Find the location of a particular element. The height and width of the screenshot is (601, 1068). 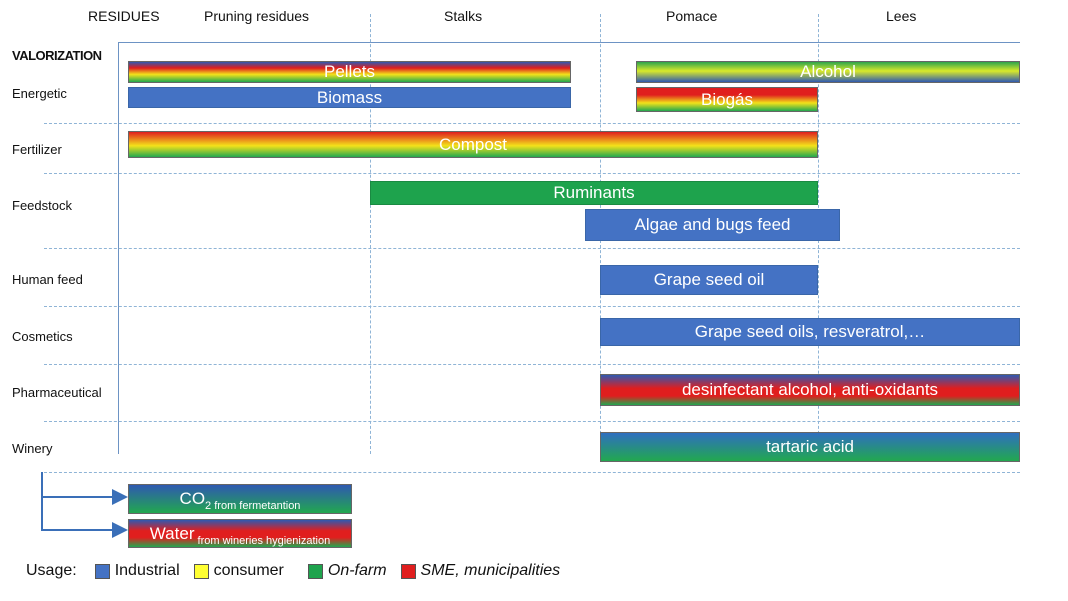

legend-label-sme: SME, municipalities is located at coordinates (490, 570).